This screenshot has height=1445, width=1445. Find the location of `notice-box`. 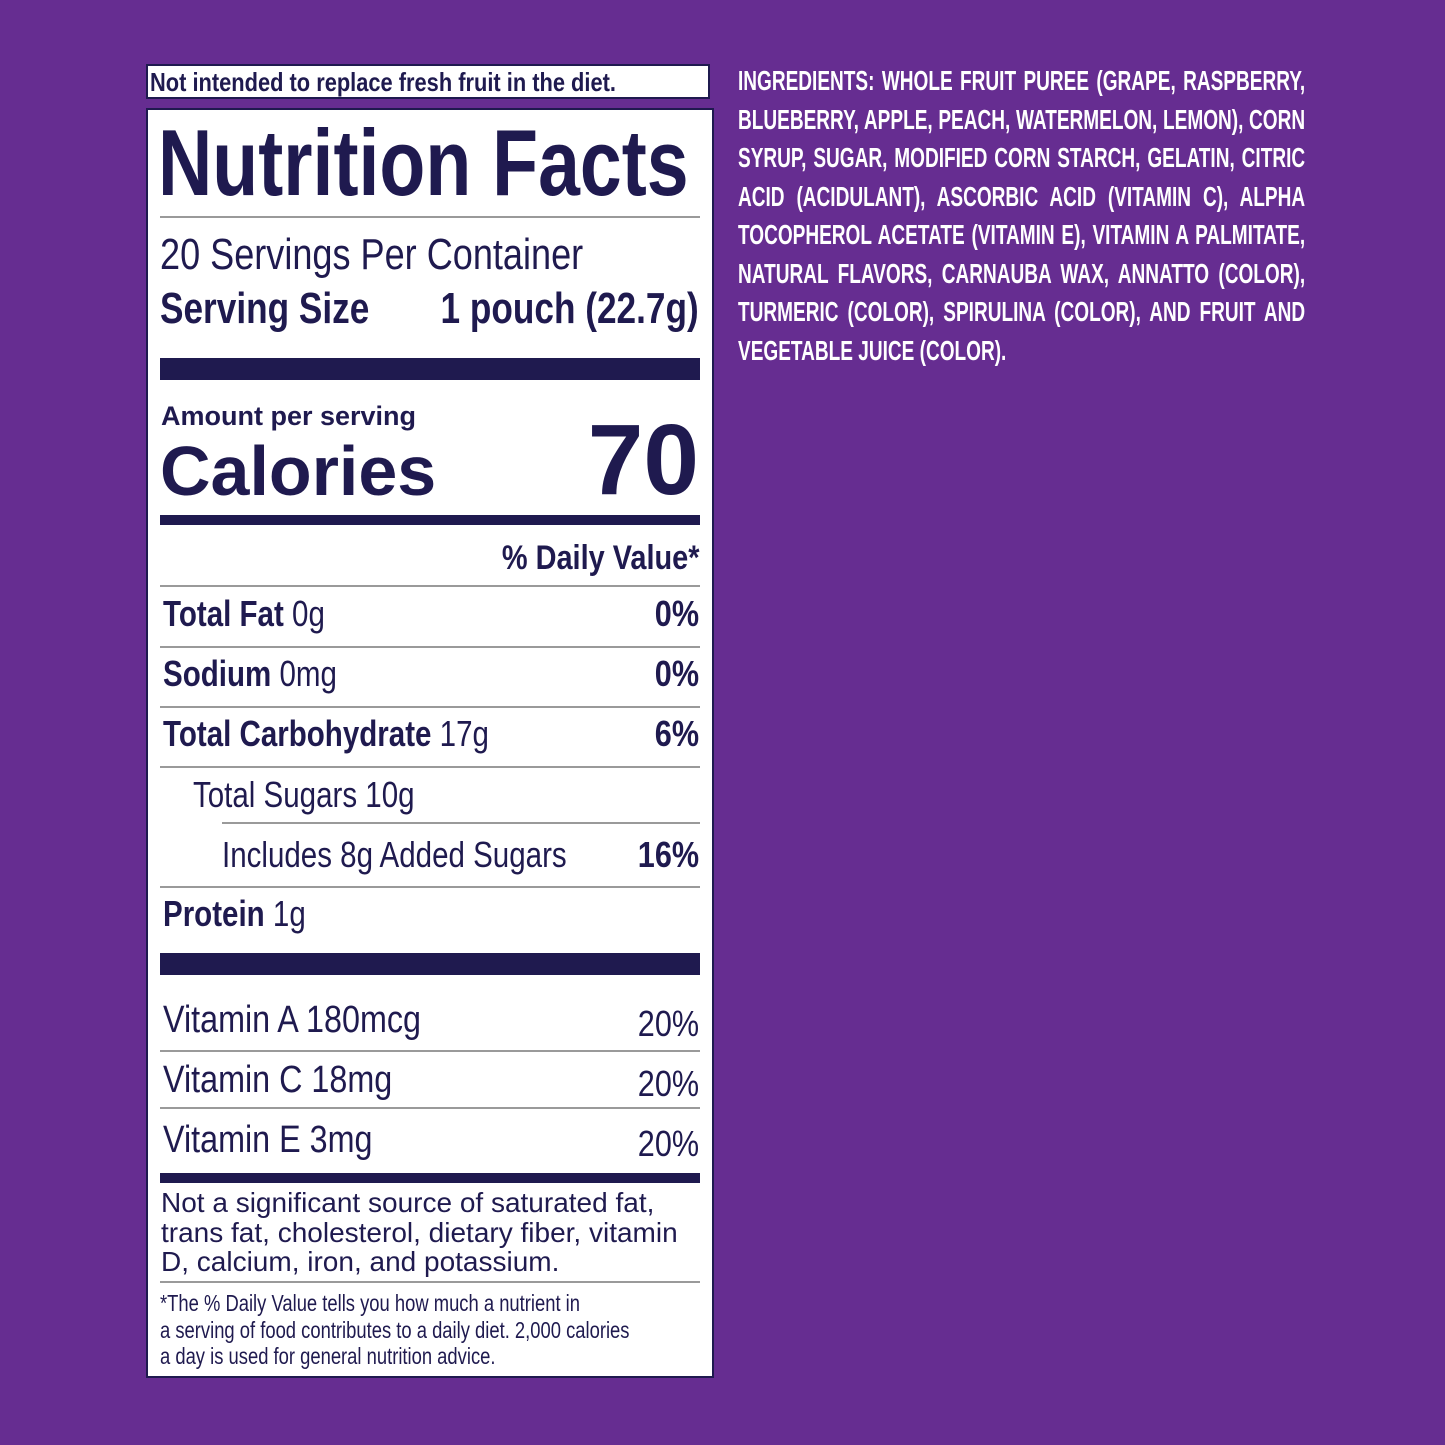

notice-box is located at coordinates (428, 81).